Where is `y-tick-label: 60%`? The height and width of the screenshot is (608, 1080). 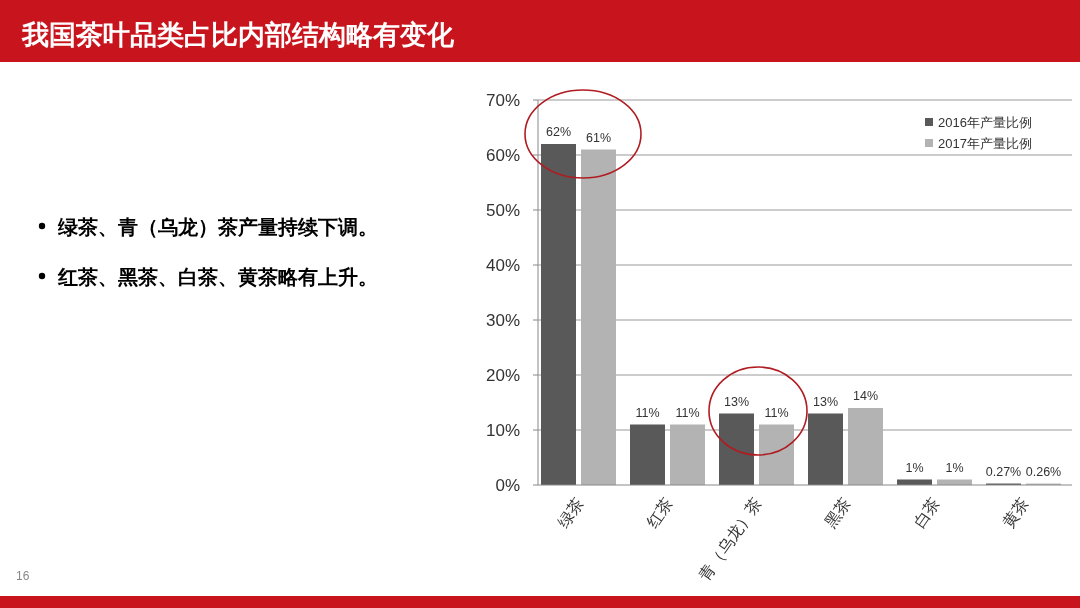 y-tick-label: 60% is located at coordinates (502, 155).